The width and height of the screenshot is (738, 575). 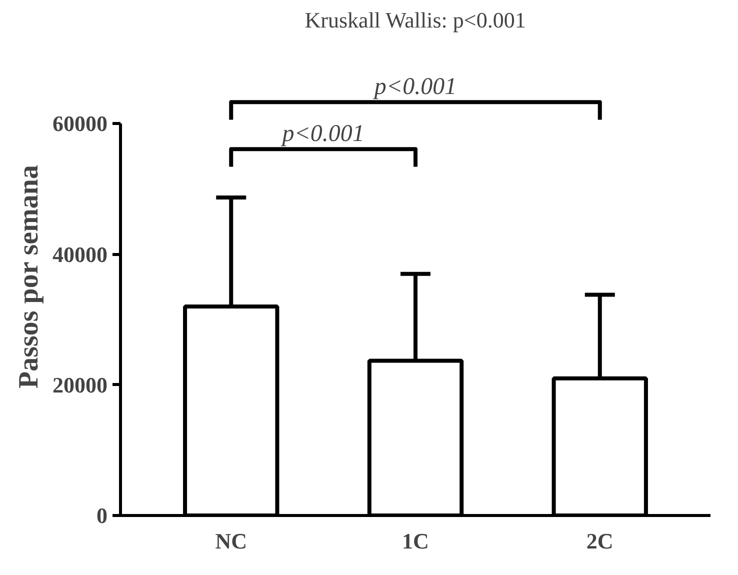 What do you see at coordinates (600, 541) in the screenshot?
I see `x-tick-label: 2C` at bounding box center [600, 541].